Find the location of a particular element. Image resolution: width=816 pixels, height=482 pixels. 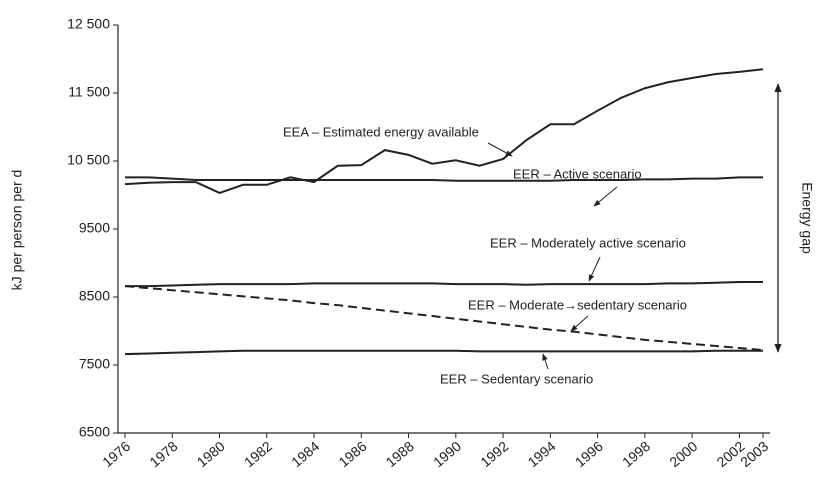

series-annotation: EER – Moderately active scenario is located at coordinates (588, 242).